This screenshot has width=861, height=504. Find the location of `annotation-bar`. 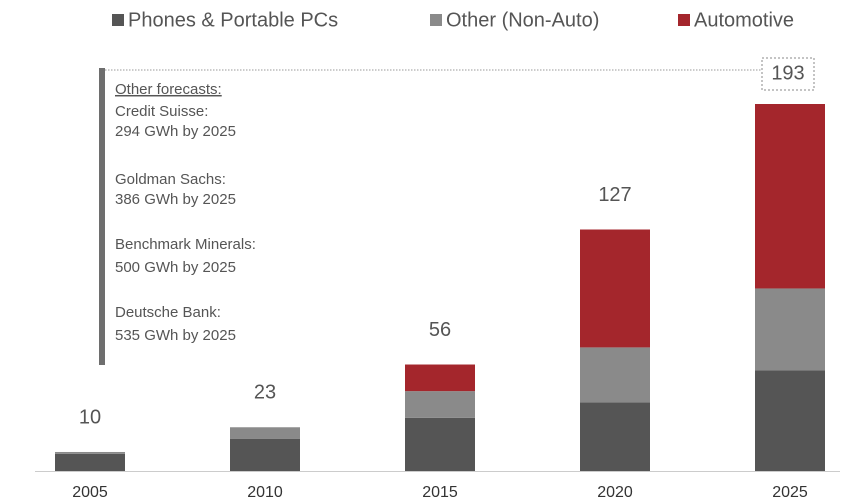

annotation-bar is located at coordinates (102, 216).